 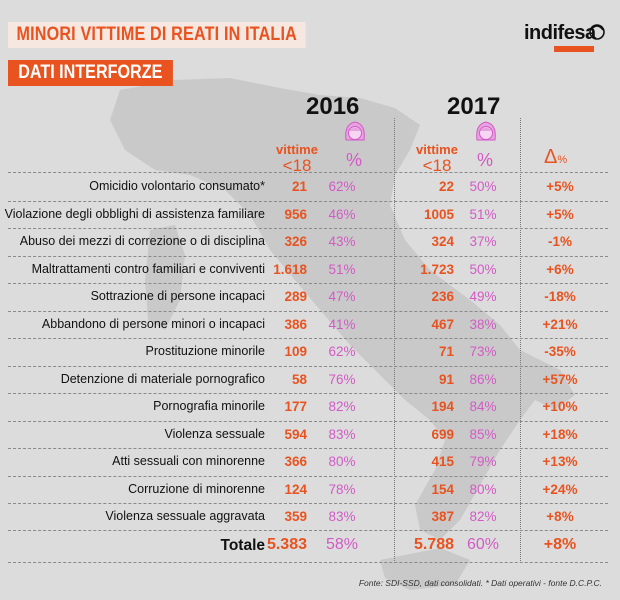 I want to click on total-label: Totale, so click(x=243, y=545).